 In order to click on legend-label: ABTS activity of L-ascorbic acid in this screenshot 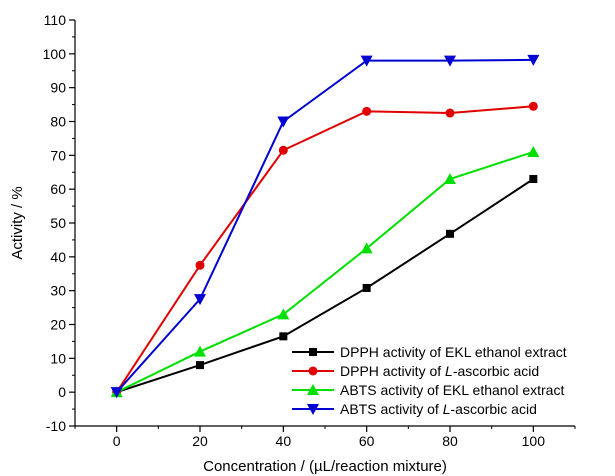, I will do `click(438, 409)`.